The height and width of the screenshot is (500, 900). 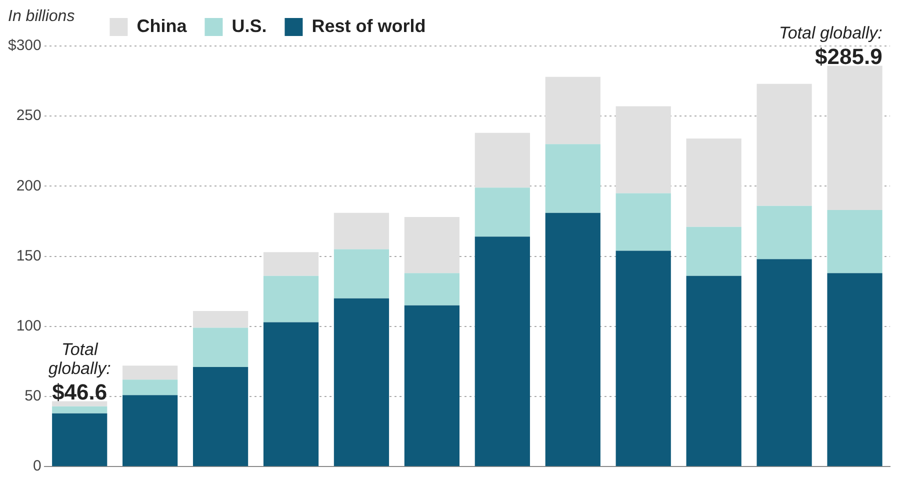 I want to click on annotation: Total globally: $46.6, so click(x=80, y=372).